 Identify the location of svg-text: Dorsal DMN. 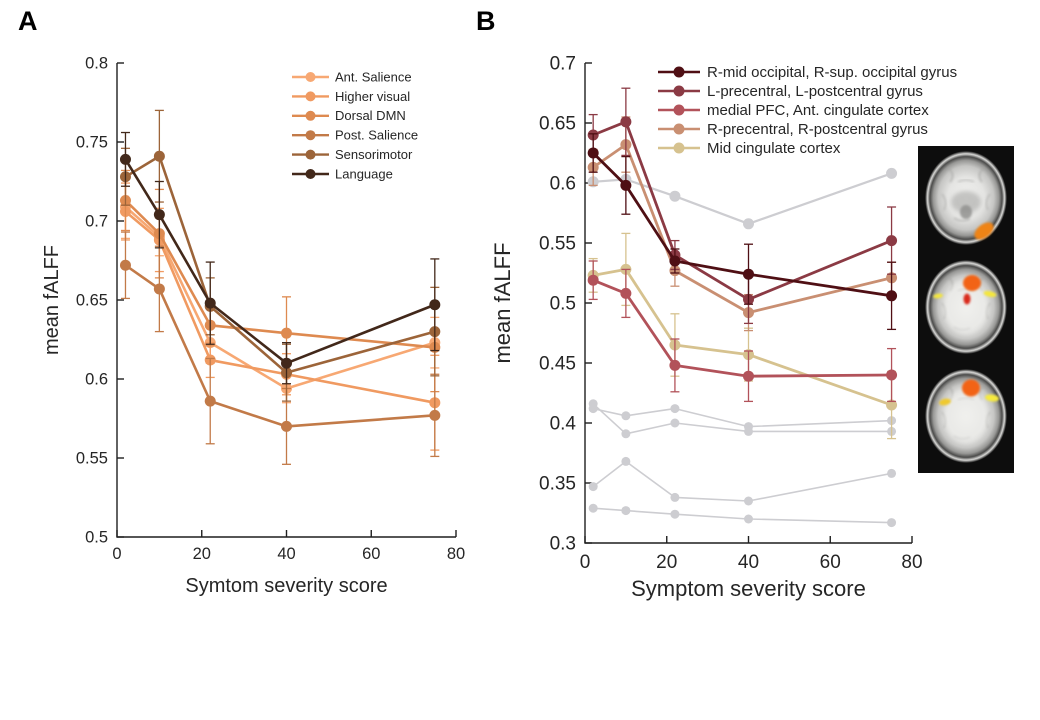
(370, 115).